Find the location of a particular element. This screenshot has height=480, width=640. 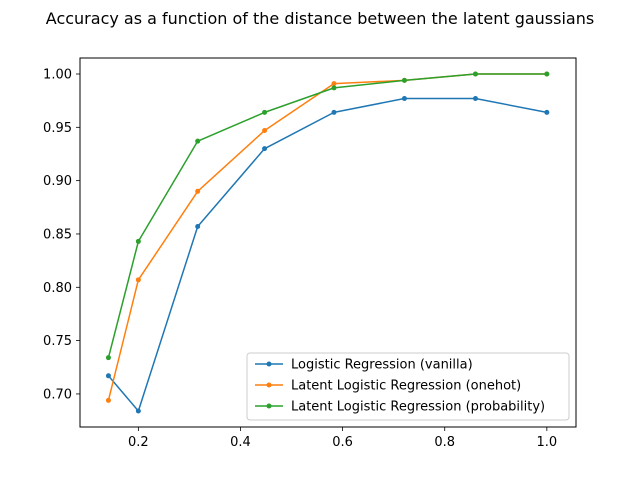

legend-label-1: Latent Logistic Regression (onehot) is located at coordinates (406, 386).